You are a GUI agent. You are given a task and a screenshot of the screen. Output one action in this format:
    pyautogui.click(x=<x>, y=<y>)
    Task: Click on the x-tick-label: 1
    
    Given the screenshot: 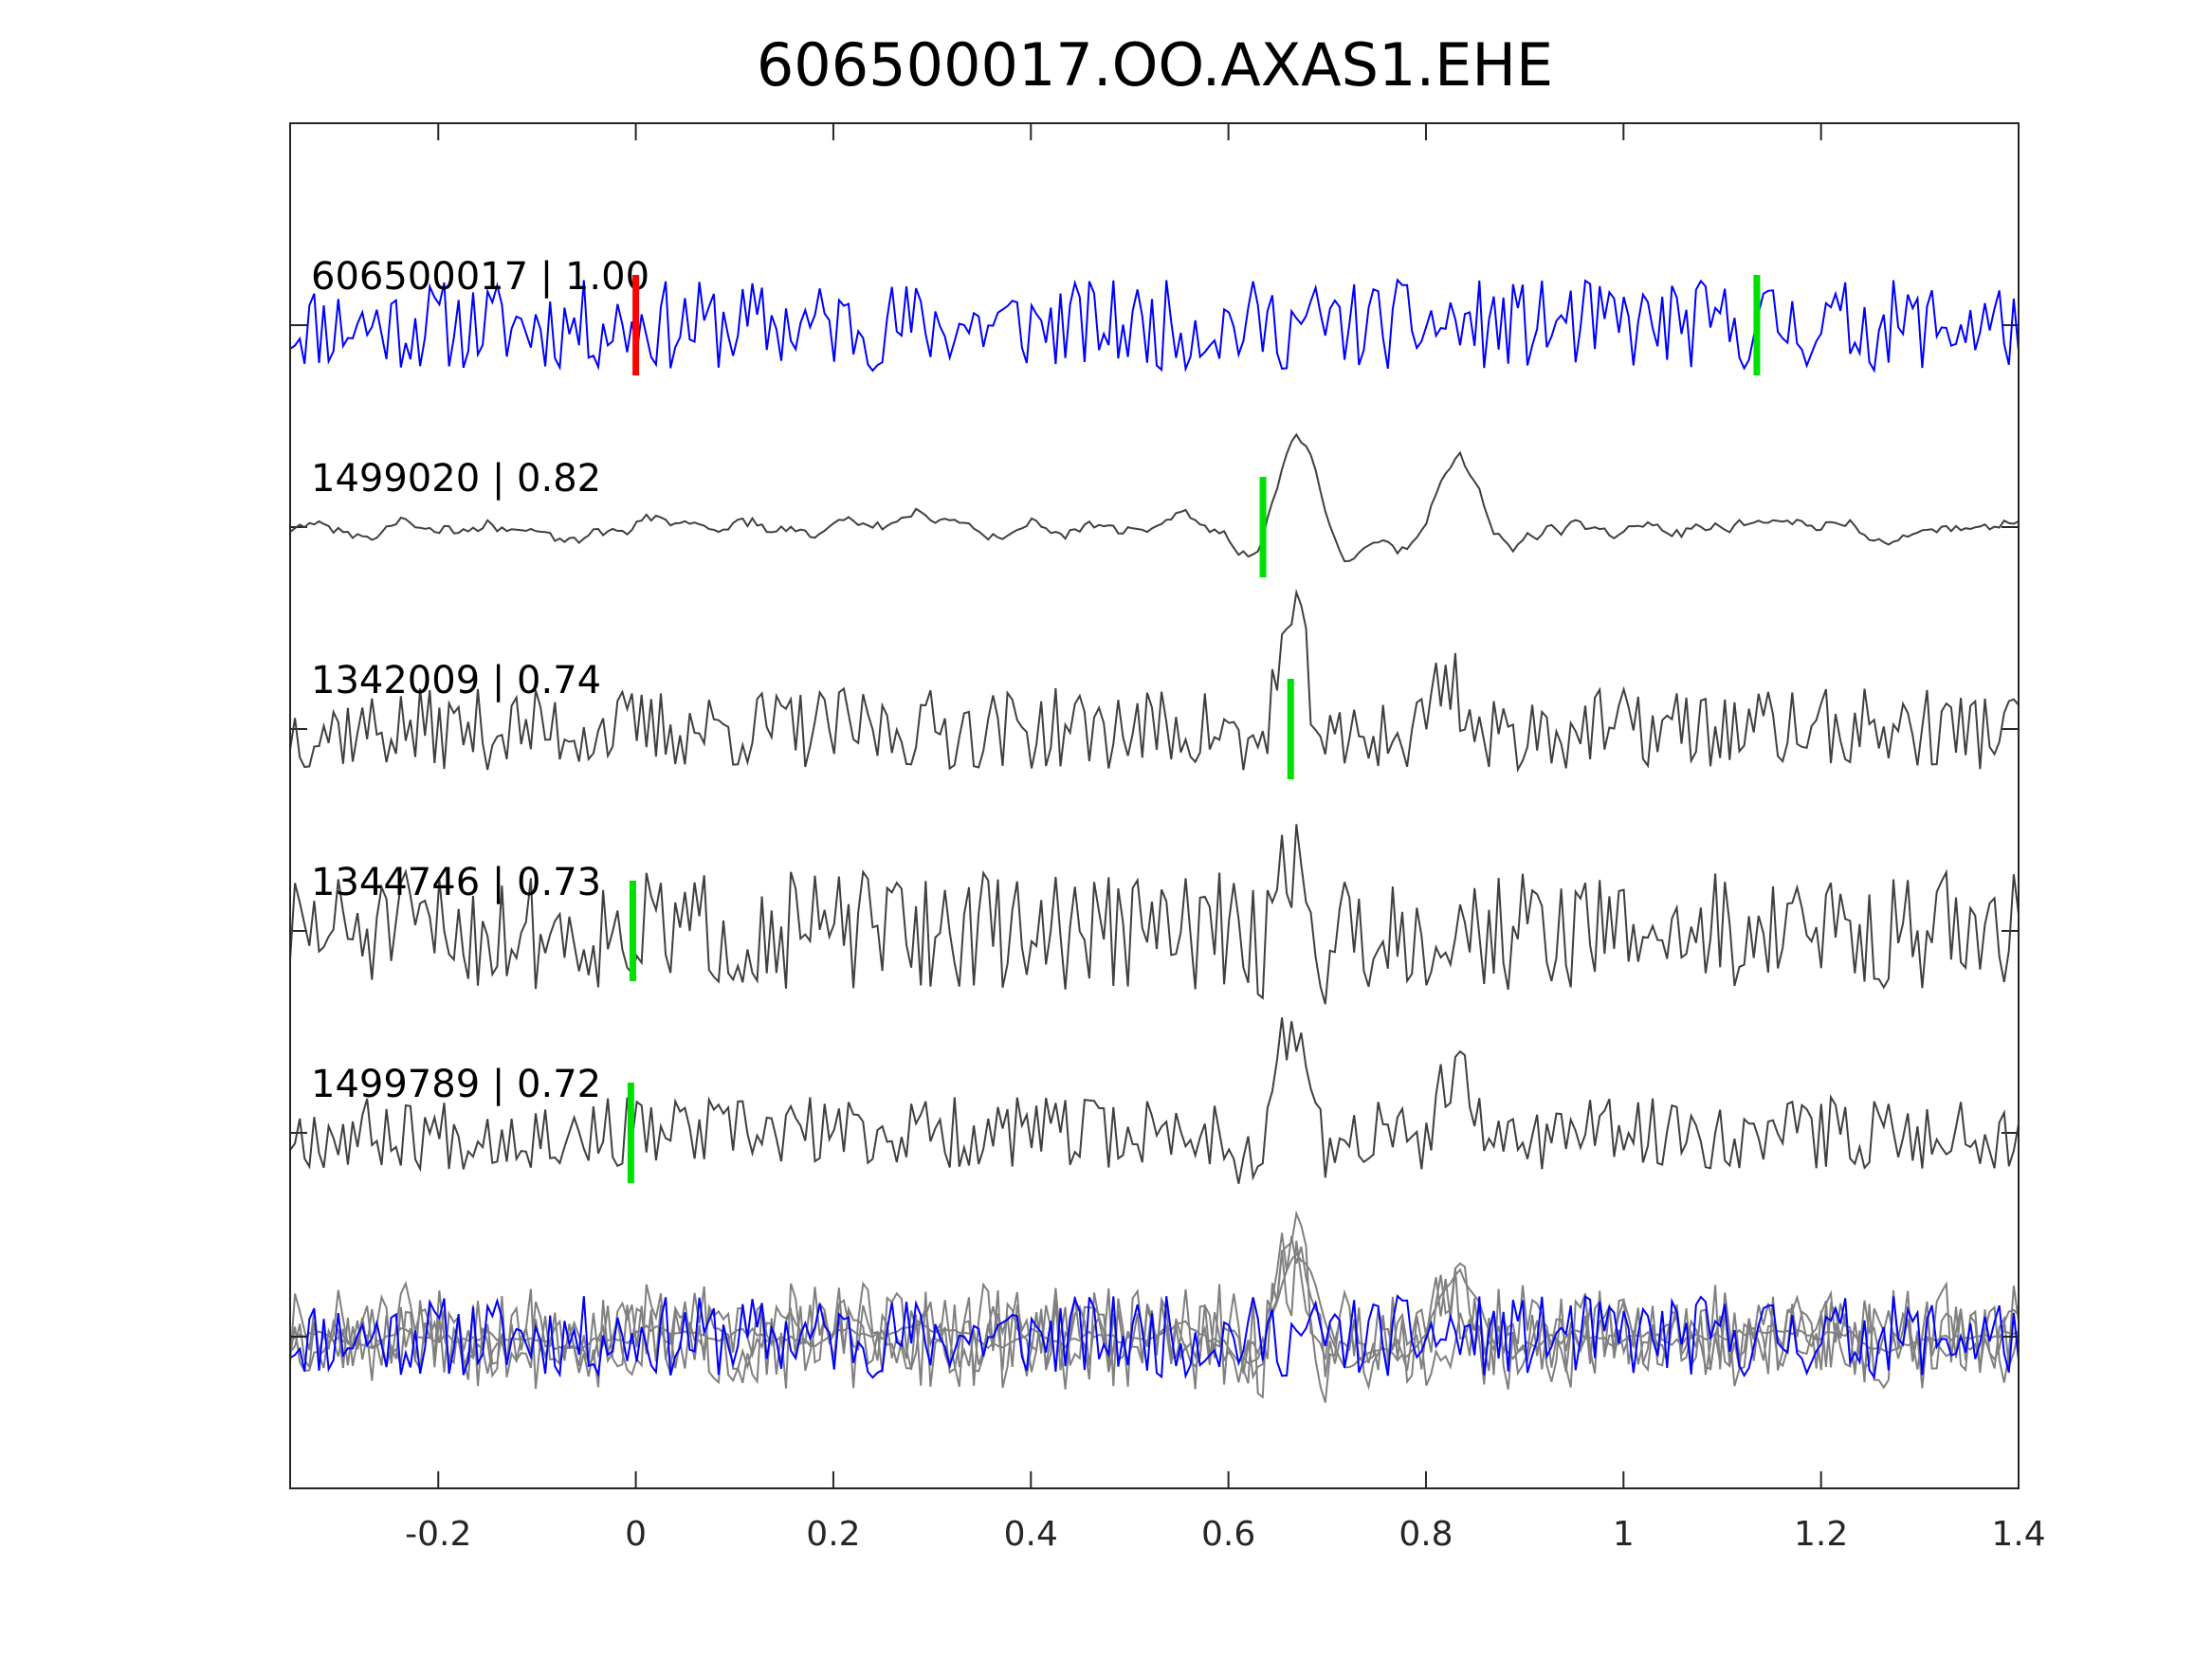 What is the action you would take?
    pyautogui.click(x=1624, y=1534)
    